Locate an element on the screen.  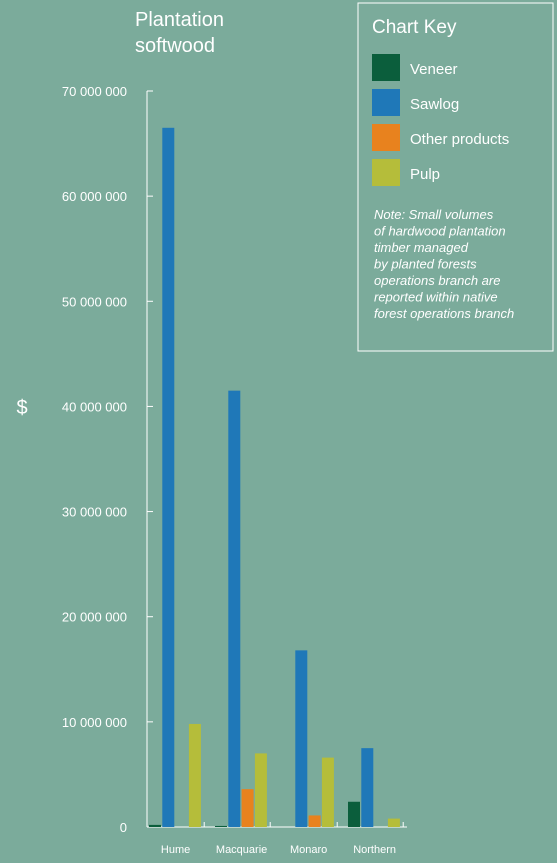
legend-label: Other products is located at coordinates (459, 139).